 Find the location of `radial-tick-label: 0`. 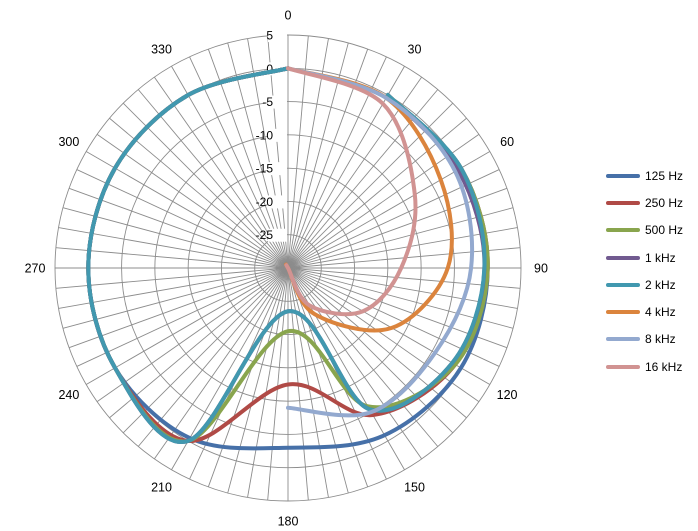

radial-tick-label: 0 is located at coordinates (269, 69).